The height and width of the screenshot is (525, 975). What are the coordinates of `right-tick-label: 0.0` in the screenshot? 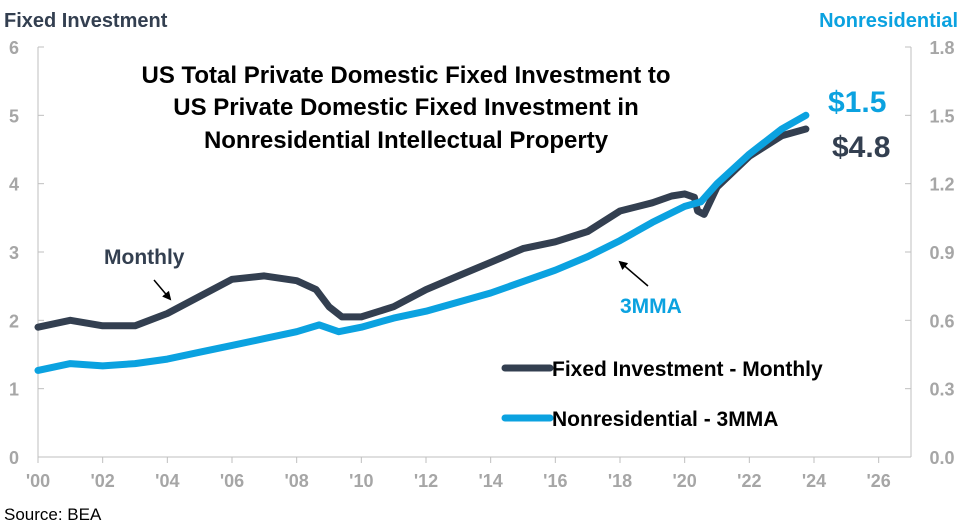 It's located at (941, 458).